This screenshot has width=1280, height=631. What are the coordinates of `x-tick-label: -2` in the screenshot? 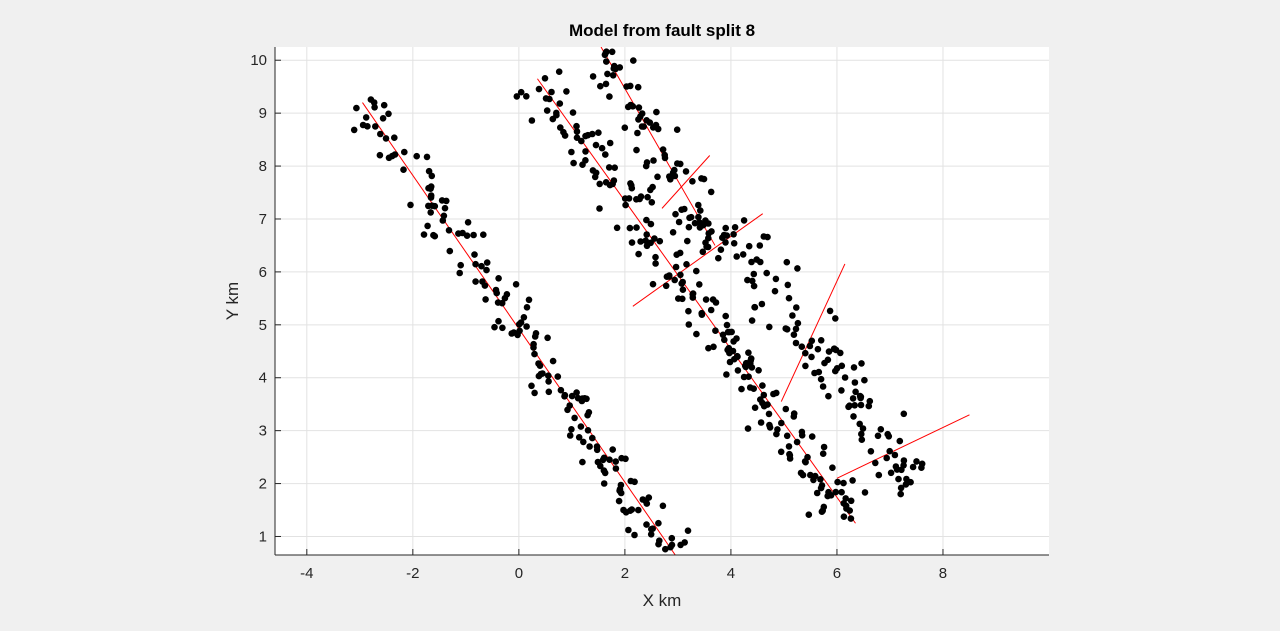 It's located at (412, 573).